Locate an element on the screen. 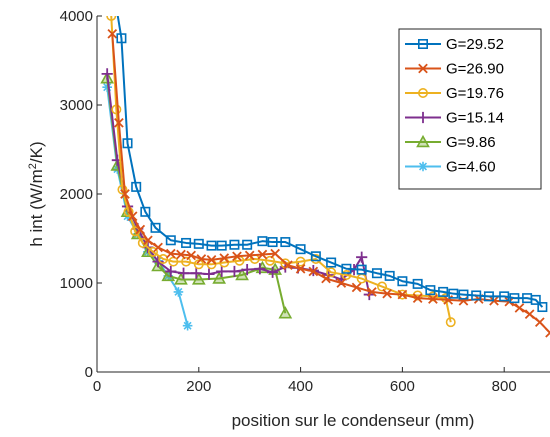 This screenshot has height=437, width=550. legend-item: G=15.14 is located at coordinates (454, 118).